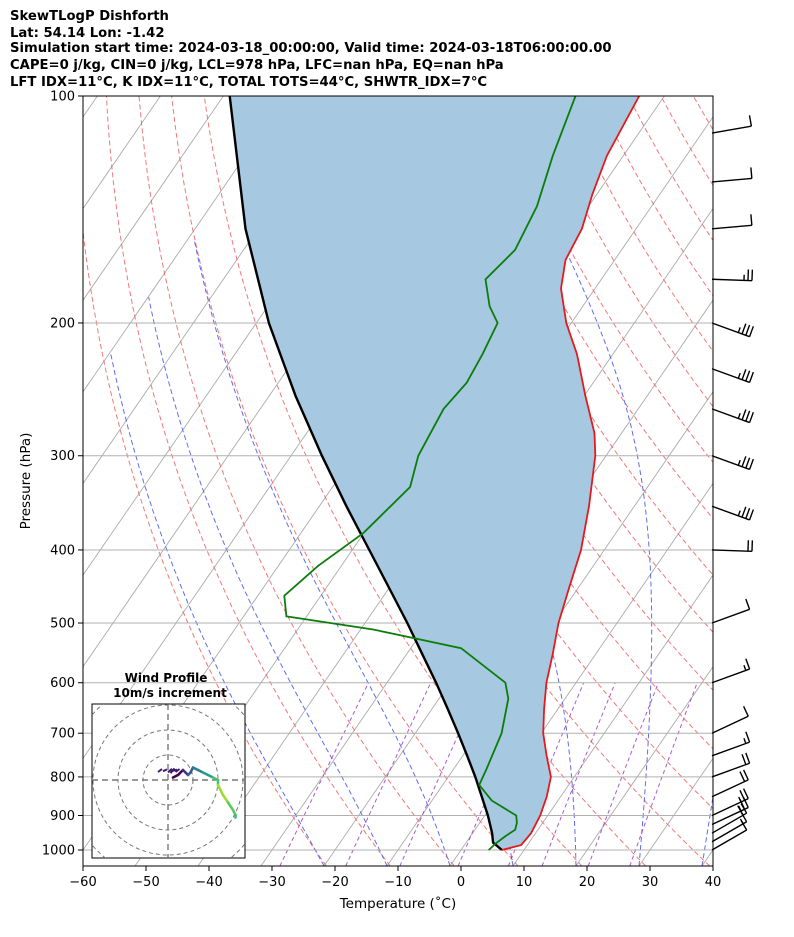 The width and height of the screenshot is (794, 937). Describe the element at coordinates (524, 882) in the screenshot. I see `x-tick-label: 10` at that location.